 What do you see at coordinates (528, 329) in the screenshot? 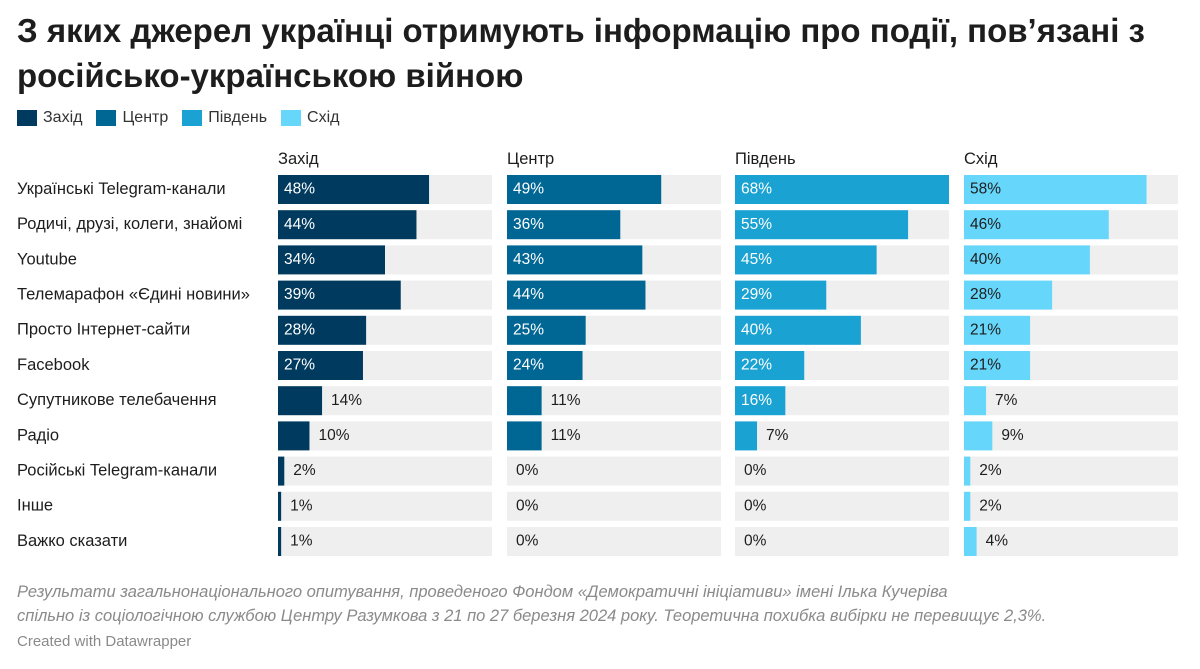
I see `value-label: 25%` at bounding box center [528, 329].